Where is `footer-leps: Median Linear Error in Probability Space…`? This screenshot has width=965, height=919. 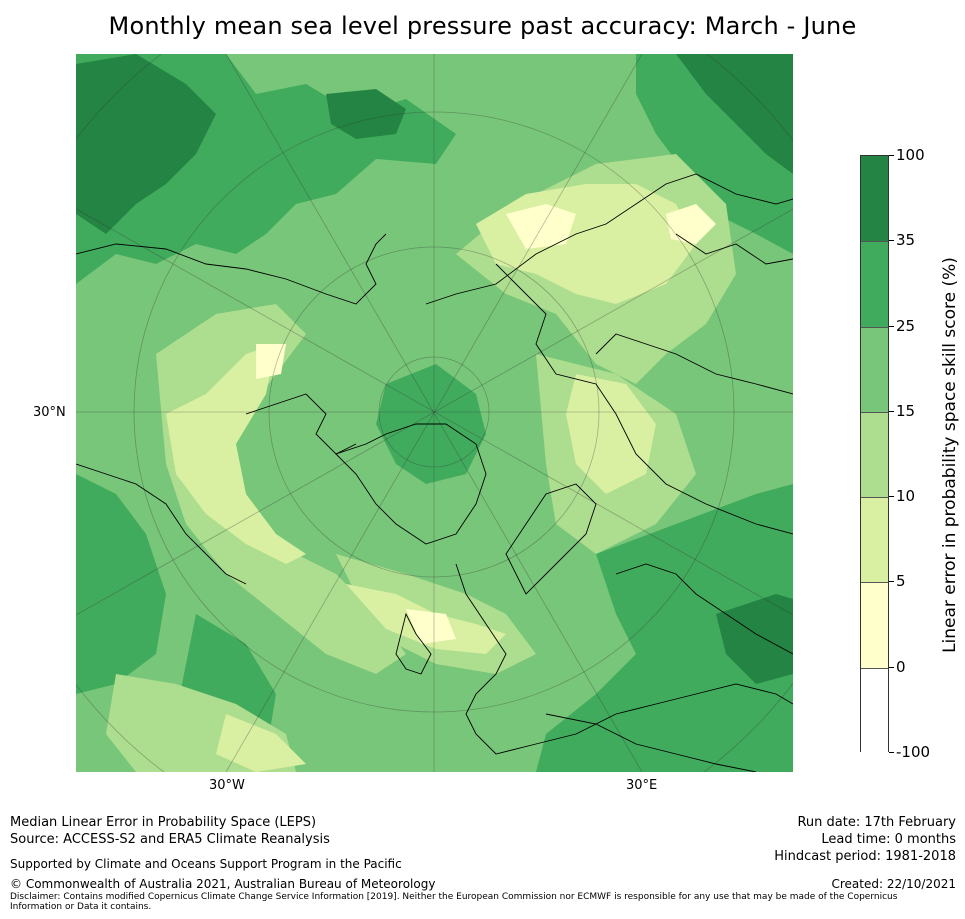 footer-leps: Median Linear Error in Probability Space… is located at coordinates (163, 822).